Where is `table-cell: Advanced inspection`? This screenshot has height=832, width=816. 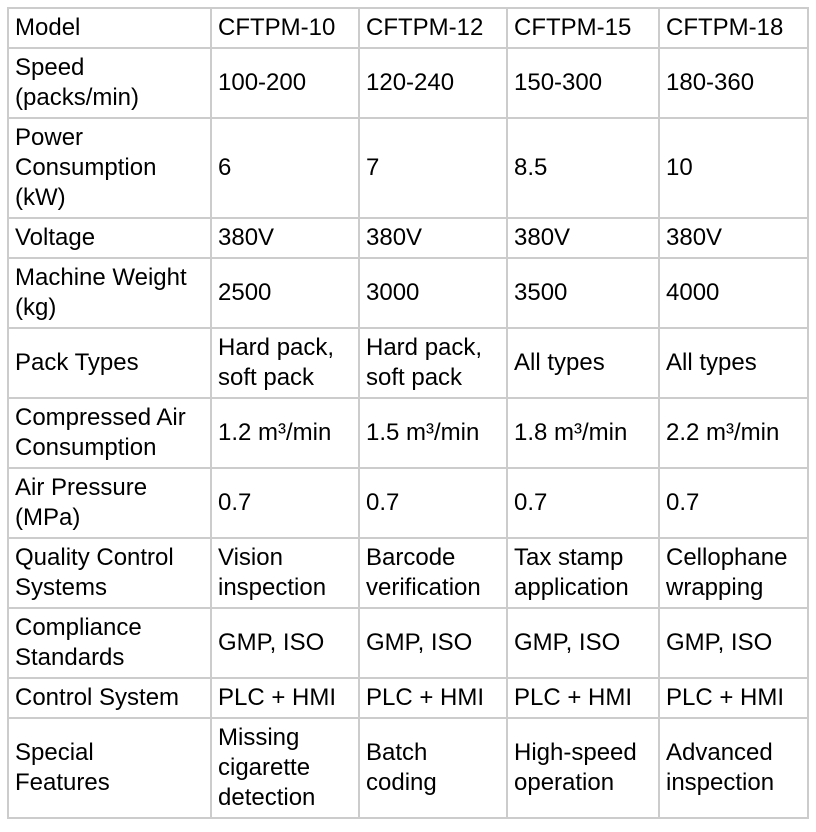
table-cell: Advanced inspection is located at coordinates (733, 768).